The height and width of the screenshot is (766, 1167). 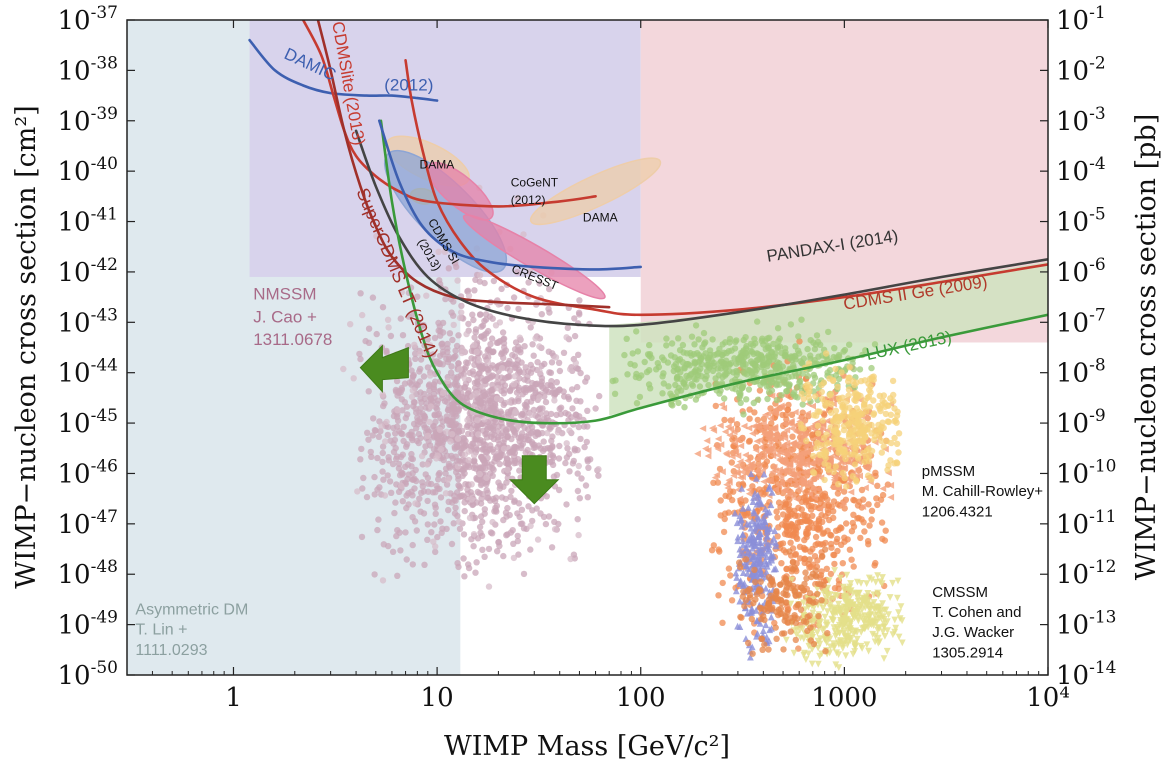 I want to click on y-tick-label-right: 10-4, so click(x=1081, y=170).